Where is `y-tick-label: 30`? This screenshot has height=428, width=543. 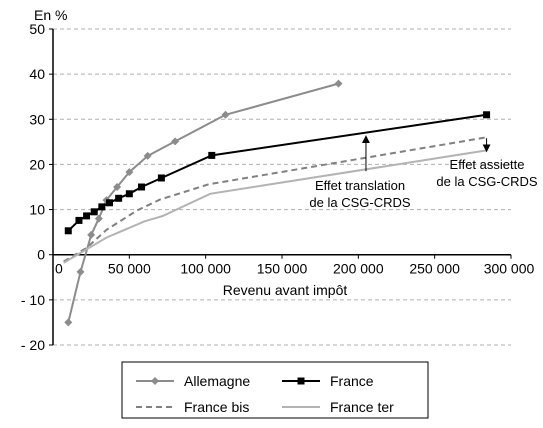
y-tick-label: 30 is located at coordinates (37, 119).